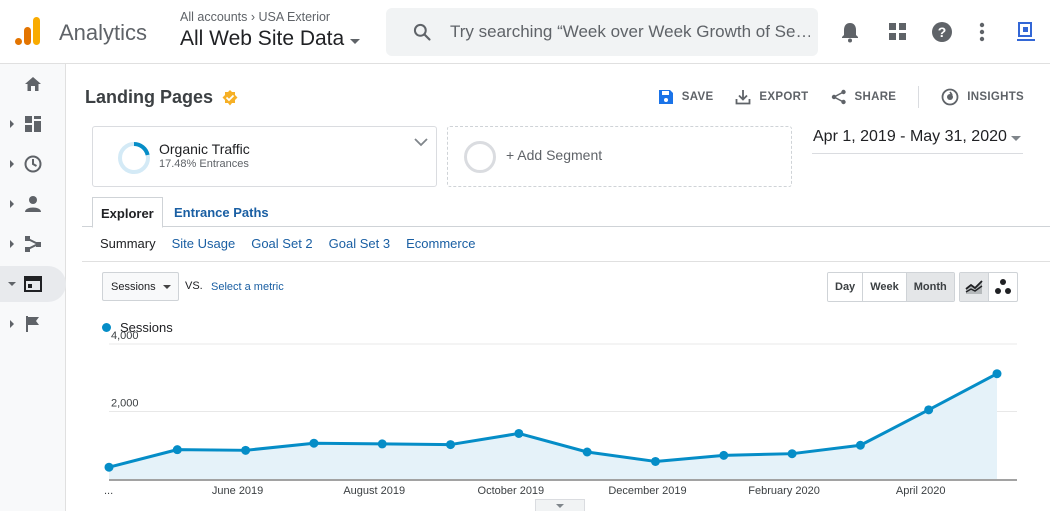 Image resolution: width=1050 pixels, height=511 pixels. I want to click on line-chart-button, so click(974, 287).